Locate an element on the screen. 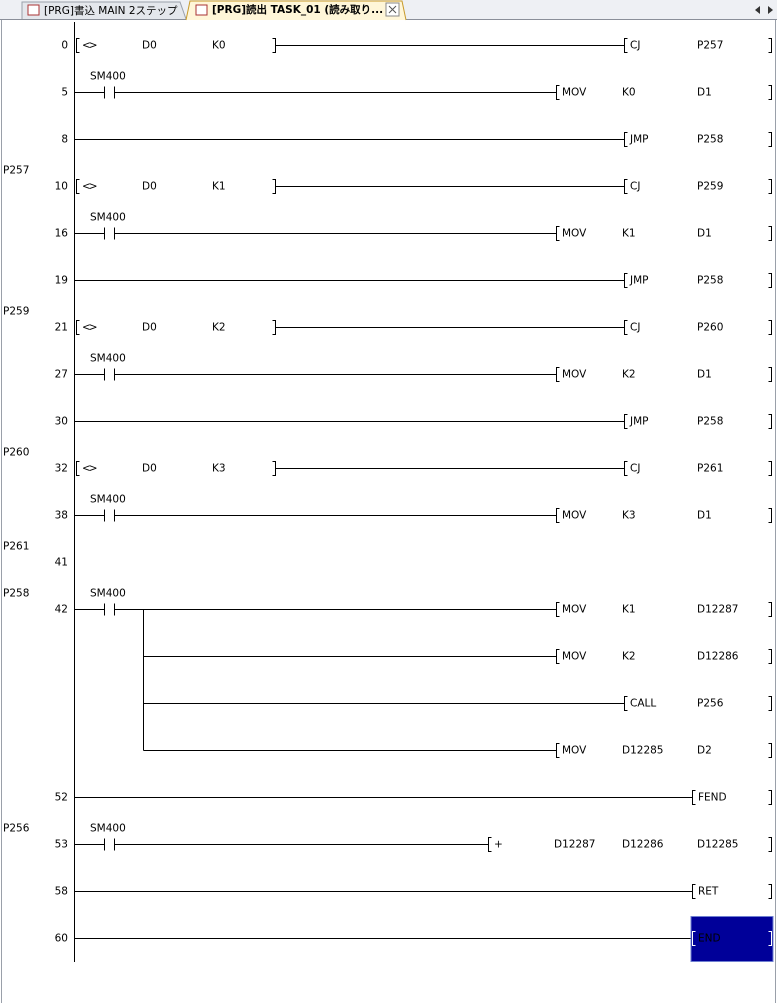 Image resolution: width=777 pixels, height=1003 pixels. tab-close-icon is located at coordinates (392, 9).